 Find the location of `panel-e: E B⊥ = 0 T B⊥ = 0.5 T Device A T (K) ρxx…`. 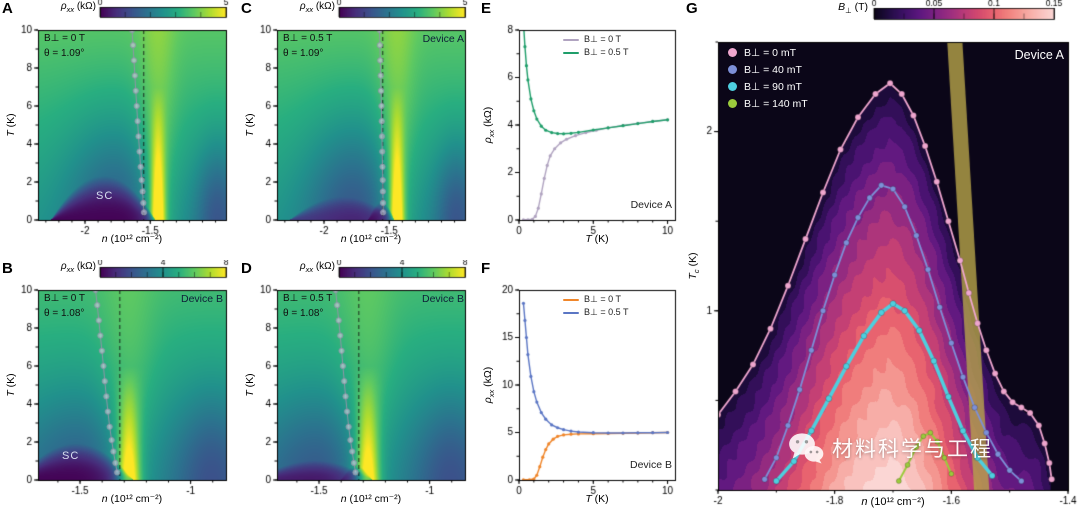

panel-e: E B⊥ = 0 T B⊥ = 0.5 T Device A T (K) ρxx… is located at coordinates (581, 129).